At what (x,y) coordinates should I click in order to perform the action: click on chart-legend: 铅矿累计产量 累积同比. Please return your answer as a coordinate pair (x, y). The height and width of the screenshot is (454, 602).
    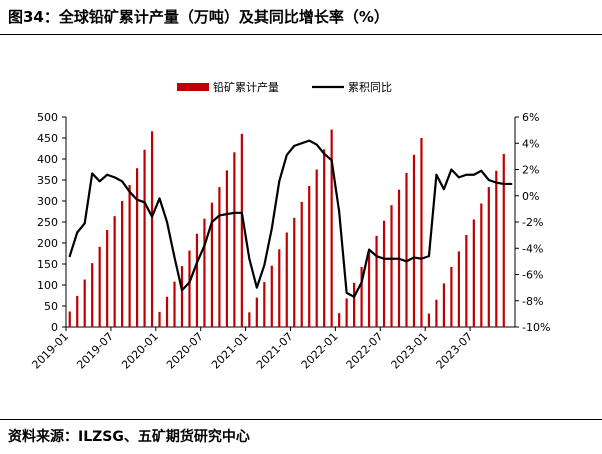
    Looking at the image, I should click on (284, 87).